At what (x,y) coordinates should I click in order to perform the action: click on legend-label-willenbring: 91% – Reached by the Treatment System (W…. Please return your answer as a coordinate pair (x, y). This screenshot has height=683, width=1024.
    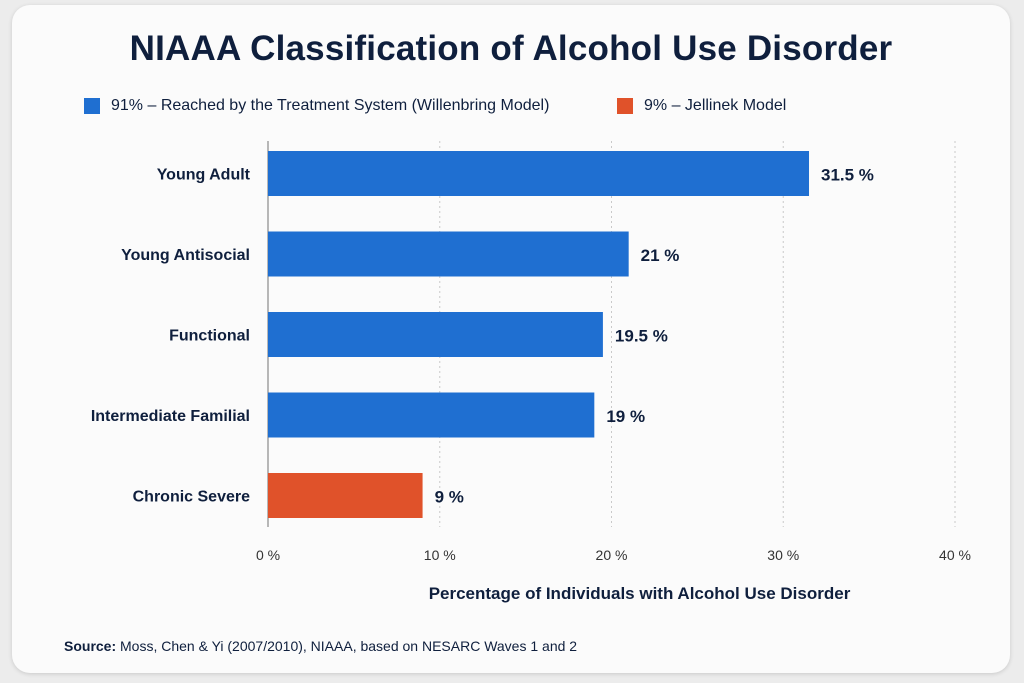
    Looking at the image, I should click on (330, 105).